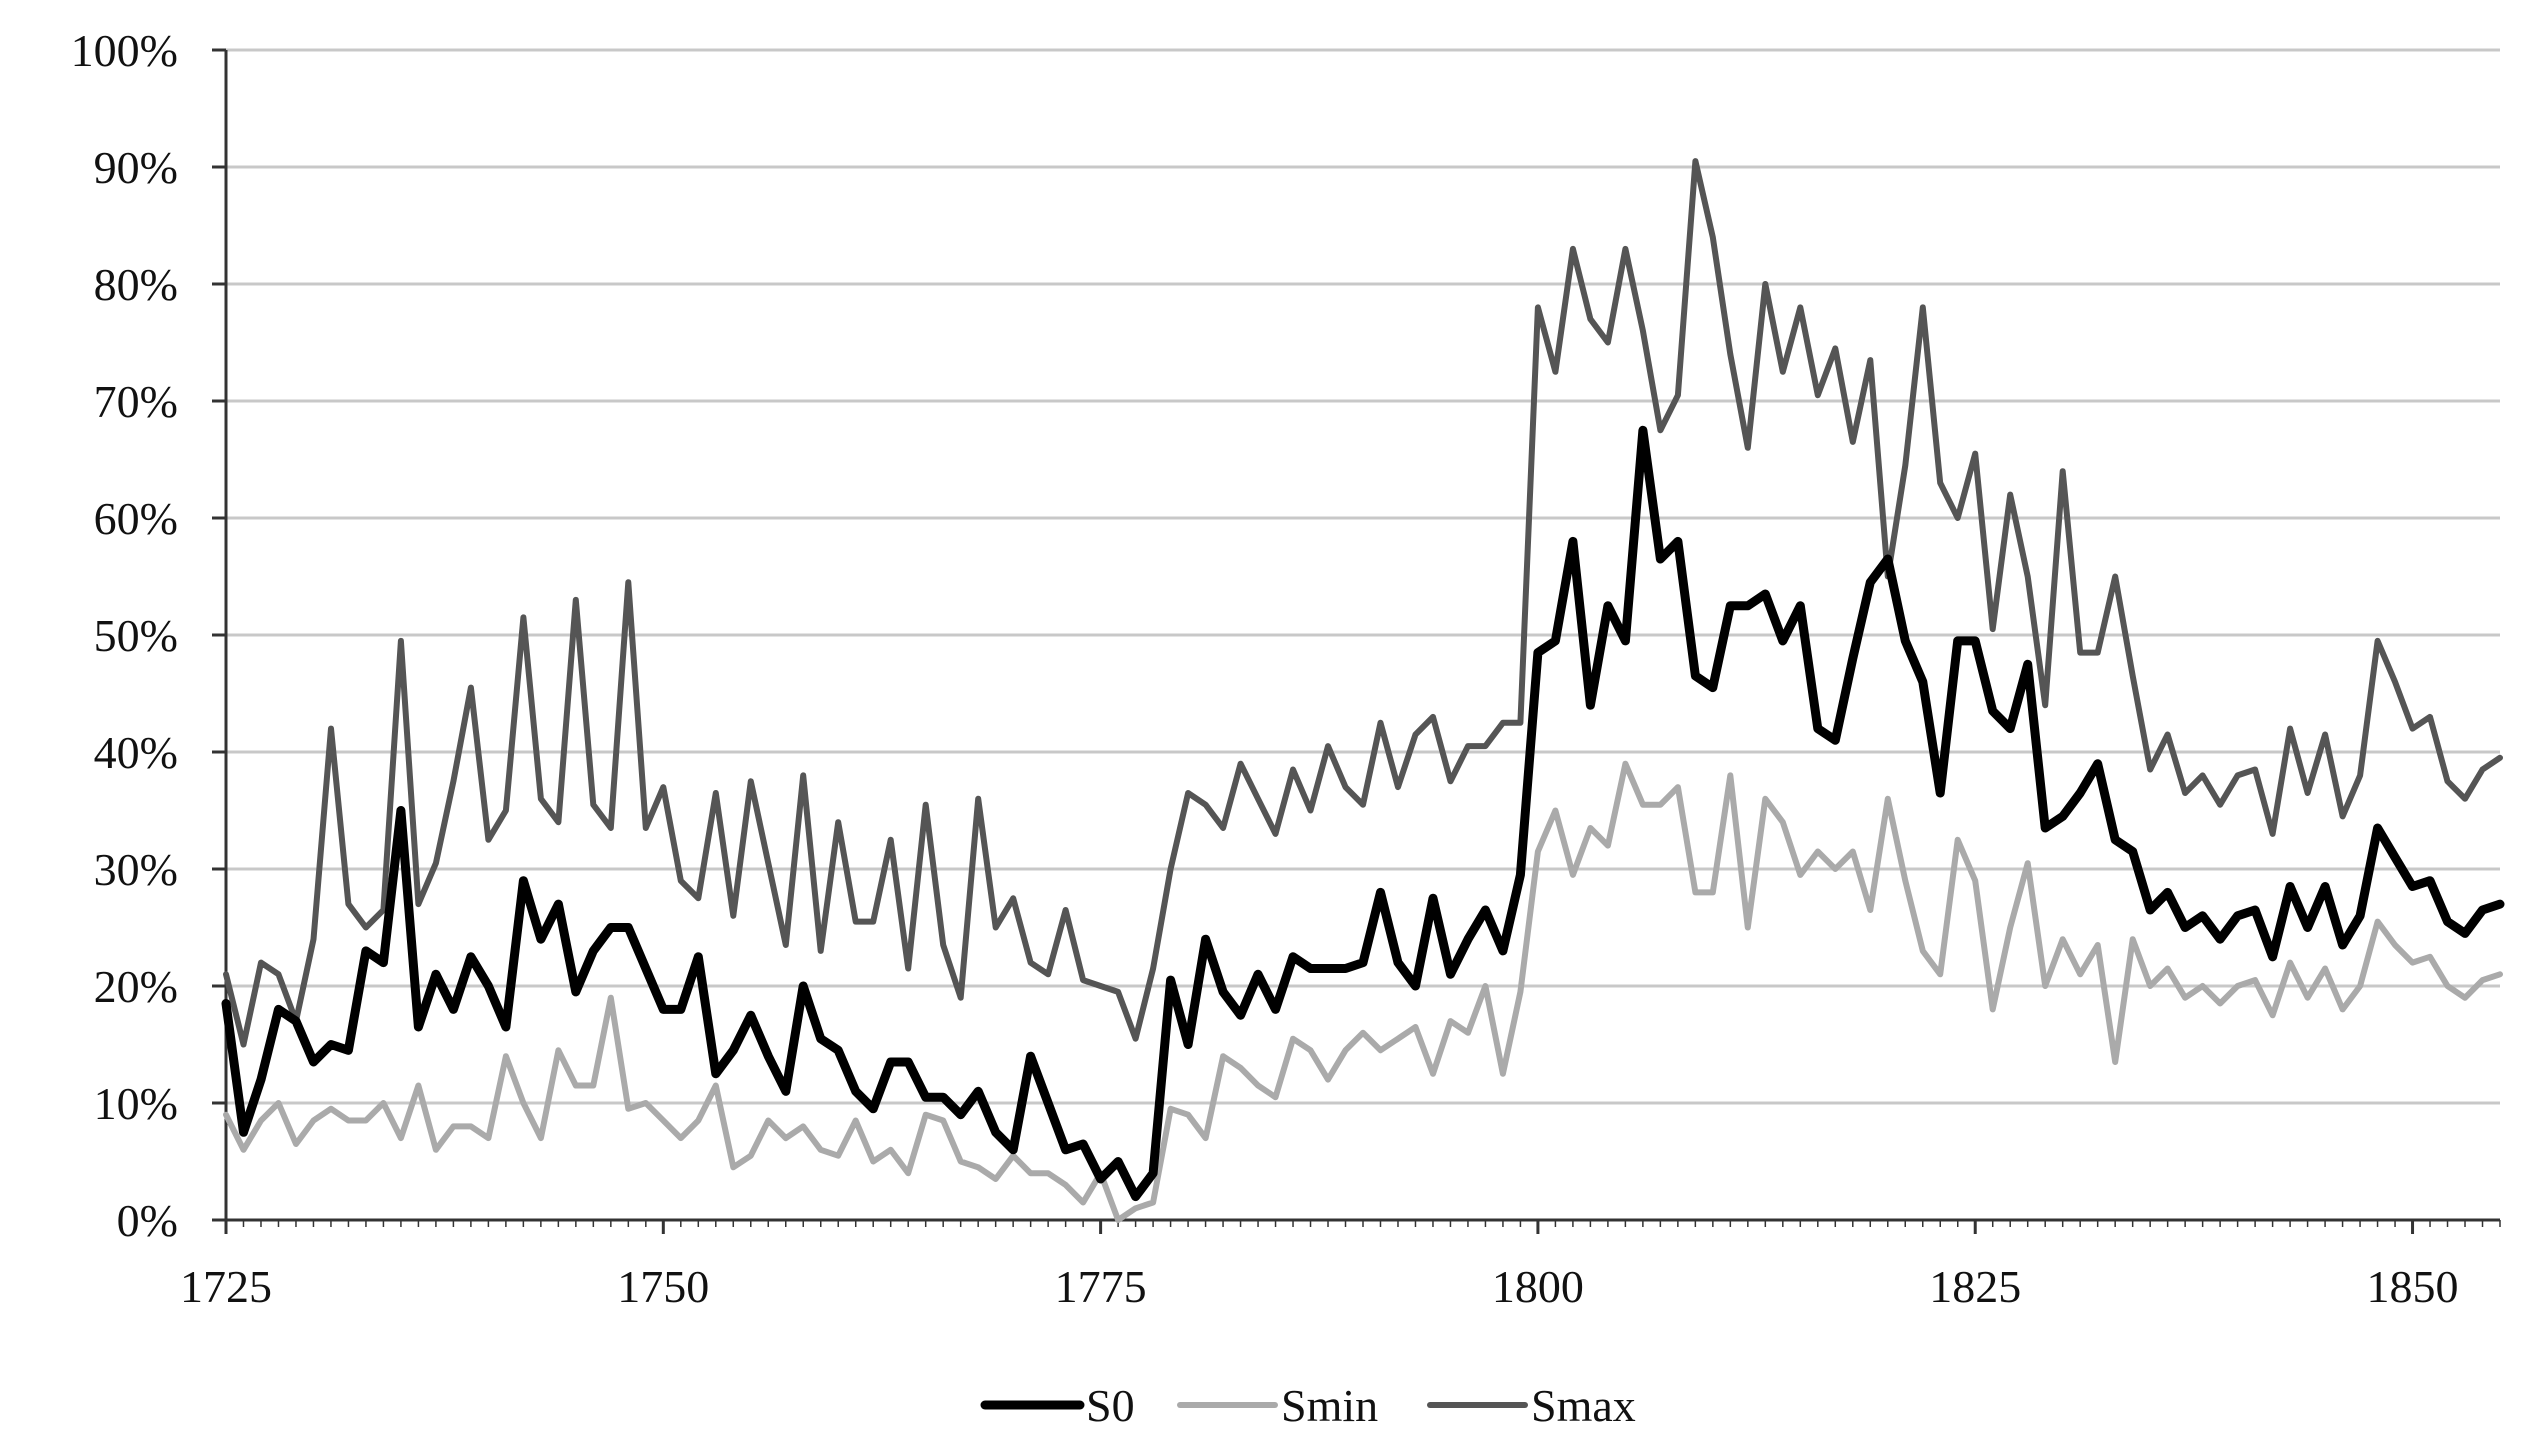 Image resolution: width=2535 pixels, height=1446 pixels. What do you see at coordinates (136, 635) in the screenshot?
I see `y-tick-label: 50%` at bounding box center [136, 635].